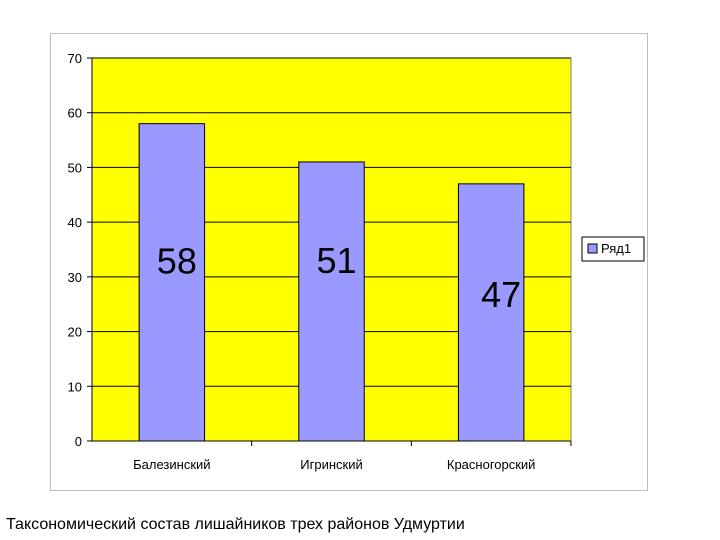  Describe the element at coordinates (75, 332) in the screenshot. I see `y-tick-label-20: 20` at that location.